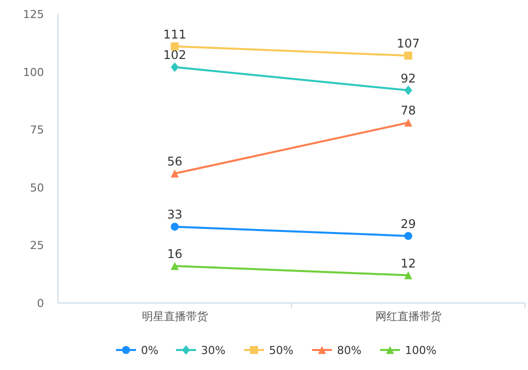  I want to click on y-tick-label: 125, so click(33, 14).